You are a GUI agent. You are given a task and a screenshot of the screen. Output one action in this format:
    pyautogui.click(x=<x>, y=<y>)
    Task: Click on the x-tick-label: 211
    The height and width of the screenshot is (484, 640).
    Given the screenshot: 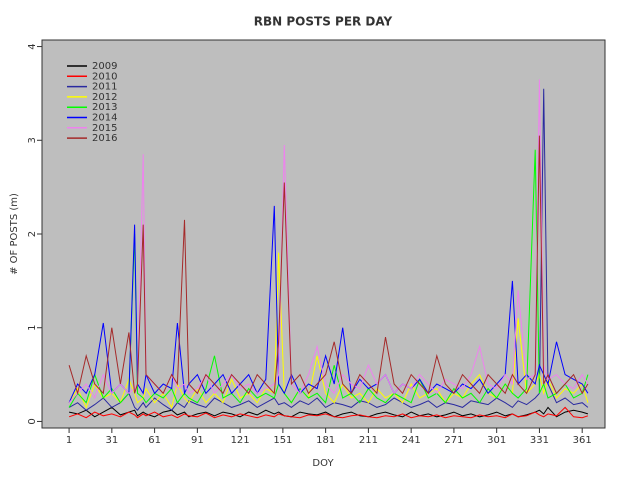 What is the action you would take?
    pyautogui.click(x=368, y=440)
    